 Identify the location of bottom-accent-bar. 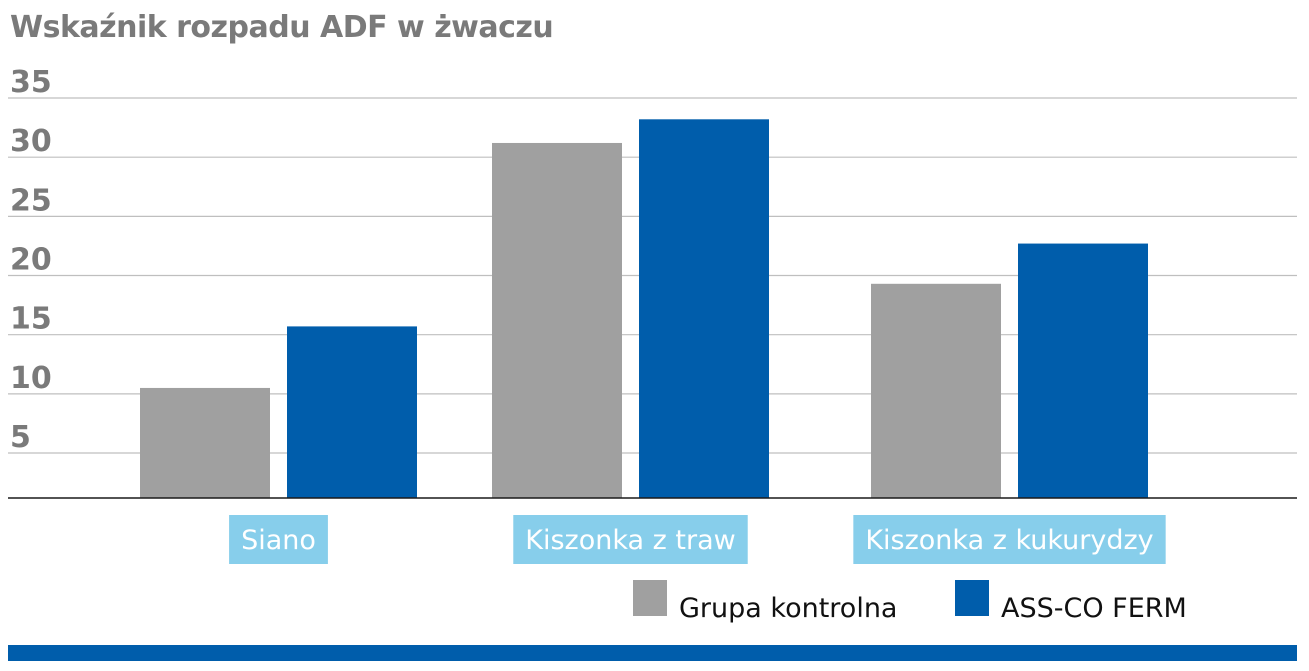
(652, 653).